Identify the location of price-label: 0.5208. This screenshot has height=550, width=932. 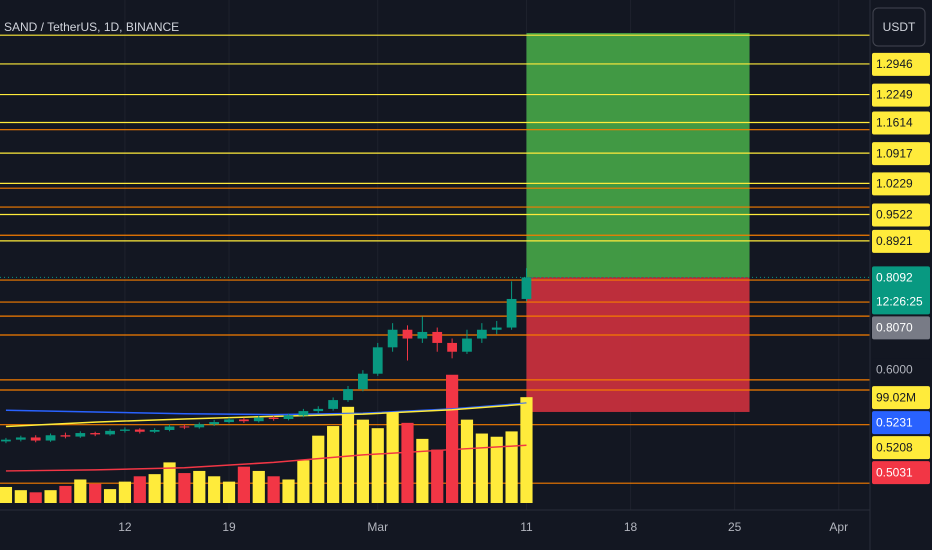
(894, 447).